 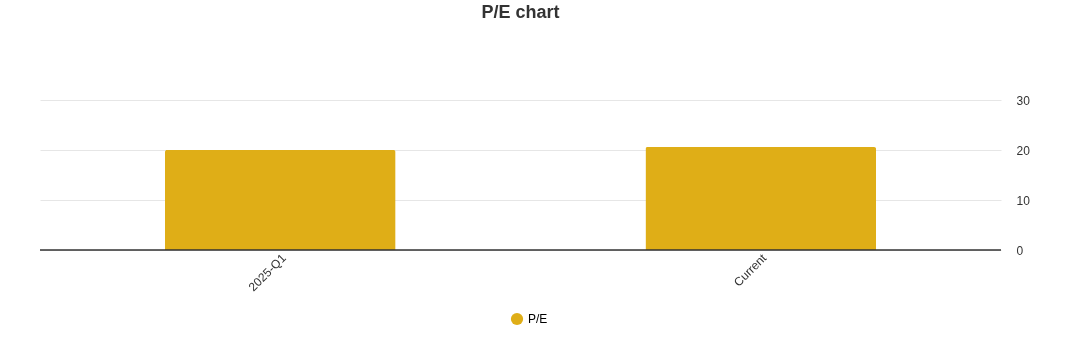 I want to click on y-tick-label: 30, so click(x=1023, y=100).